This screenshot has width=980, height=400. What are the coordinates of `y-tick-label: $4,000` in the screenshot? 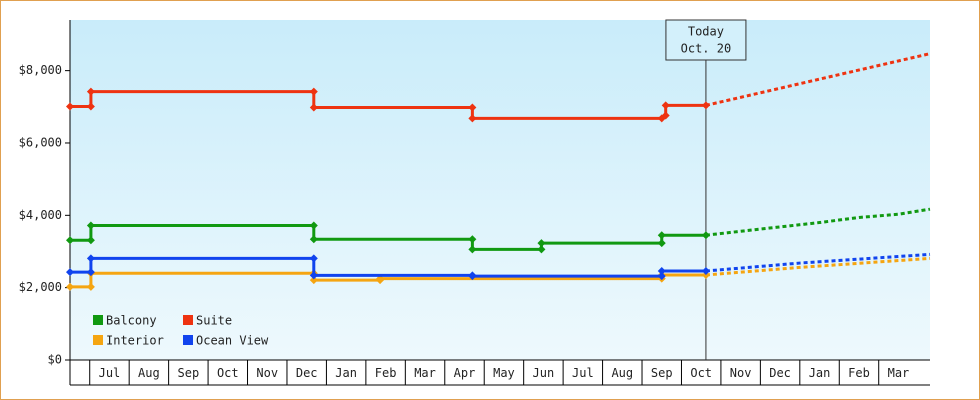 It's located at (40, 215).